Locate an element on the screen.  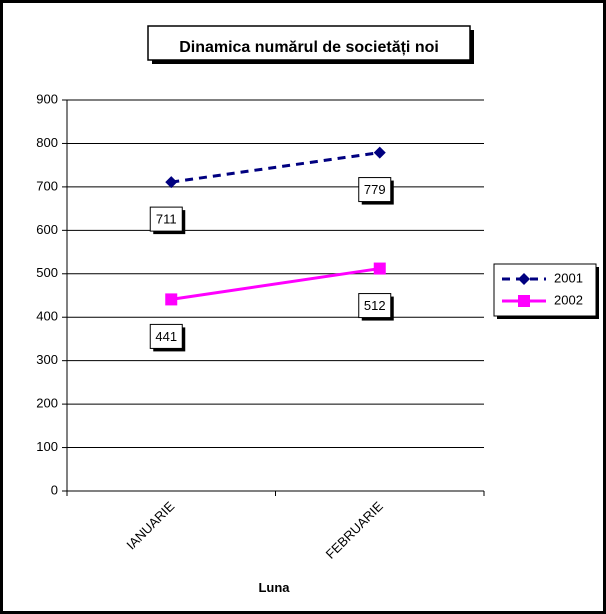
y-tick-label: 700 is located at coordinates (47, 185).